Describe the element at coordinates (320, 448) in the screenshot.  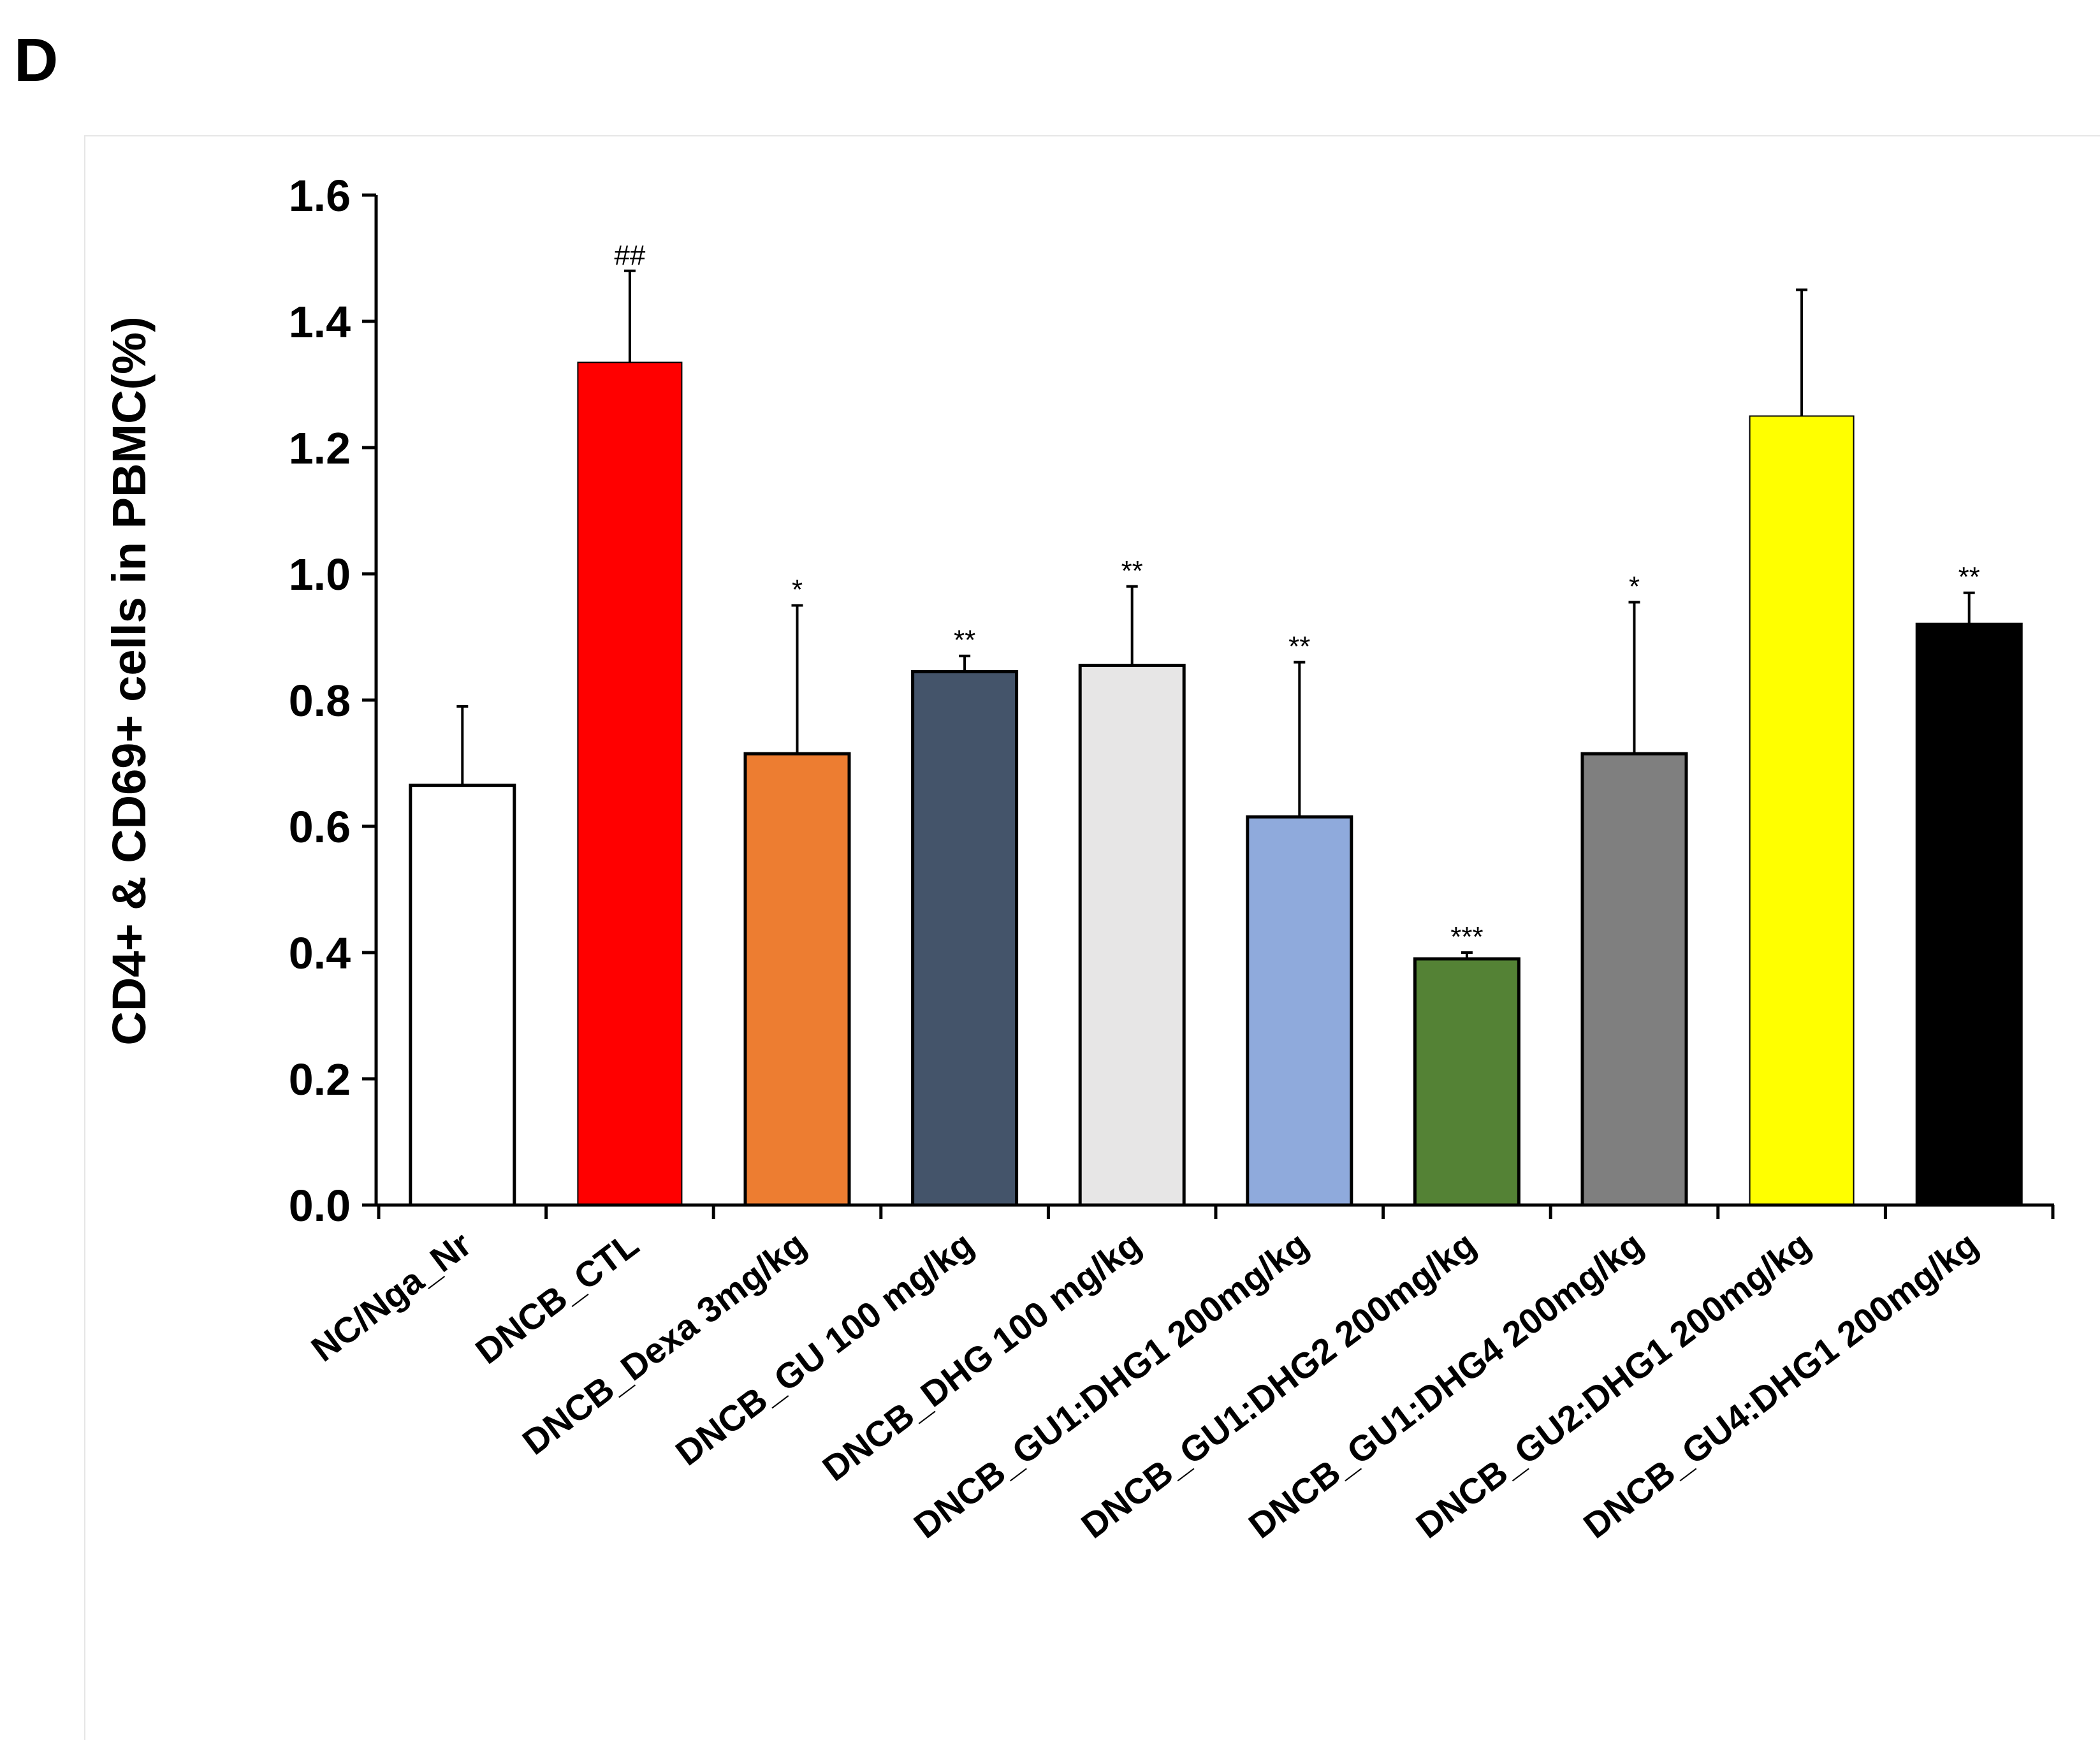
I see `y-tick-label: 1.2` at that location.